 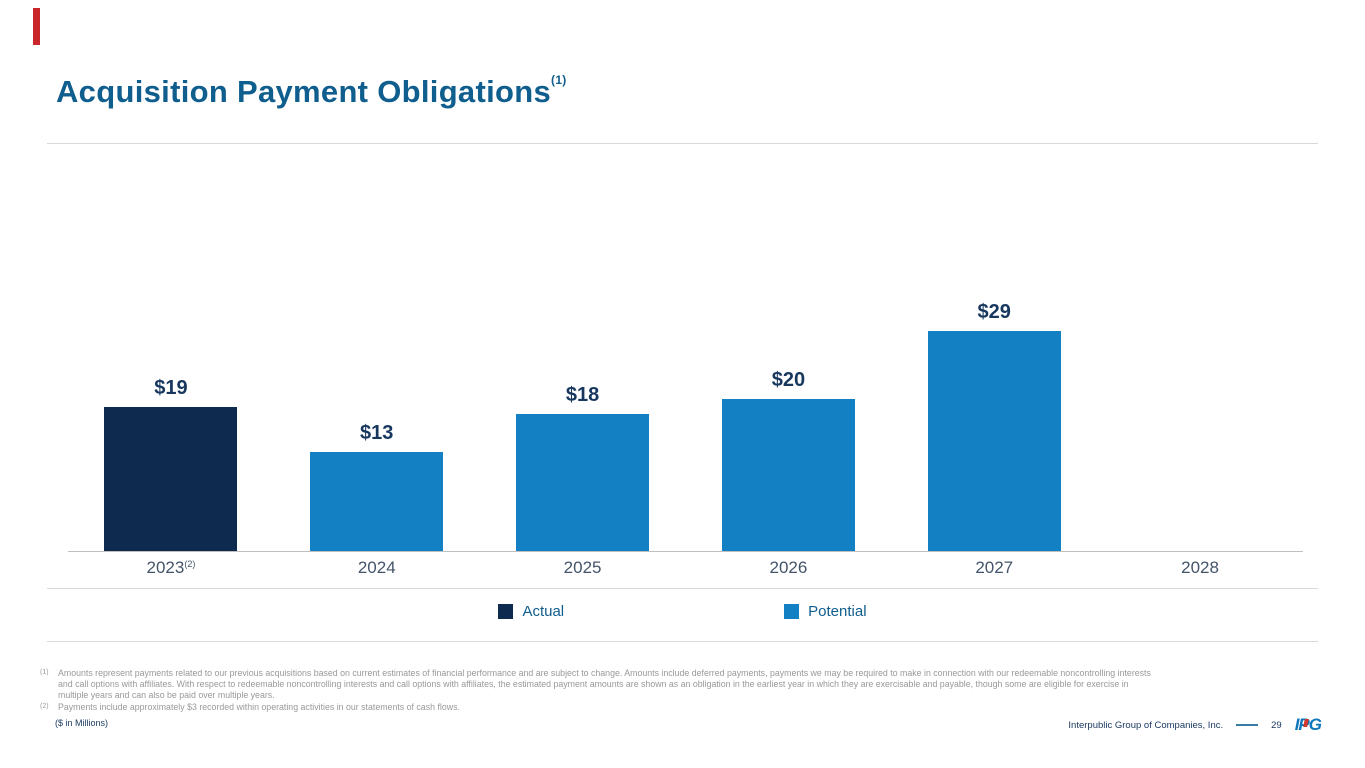 I want to click on bar-column-2027: $29, so click(x=994, y=426).